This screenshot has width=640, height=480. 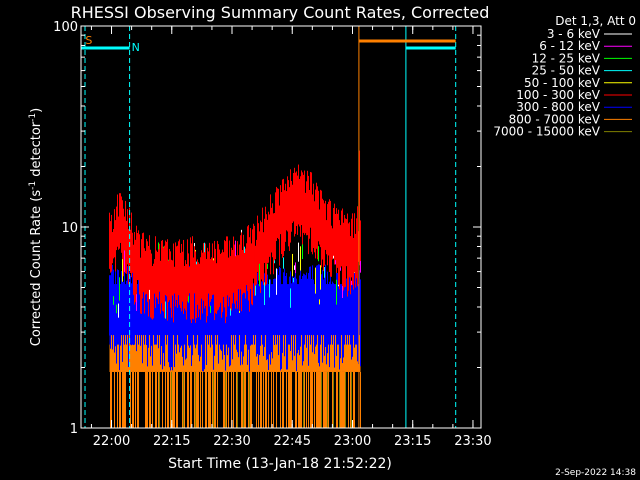 What do you see at coordinates (111, 441) in the screenshot?
I see `x-tick-label: 22:00` at bounding box center [111, 441].